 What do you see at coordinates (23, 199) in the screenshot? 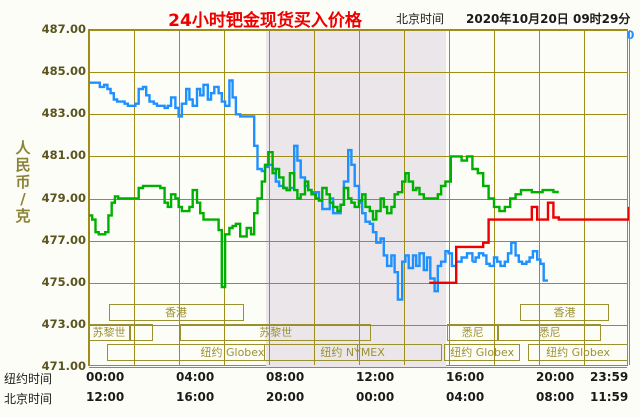
I see `y-axis-label-char: /` at bounding box center [23, 199].